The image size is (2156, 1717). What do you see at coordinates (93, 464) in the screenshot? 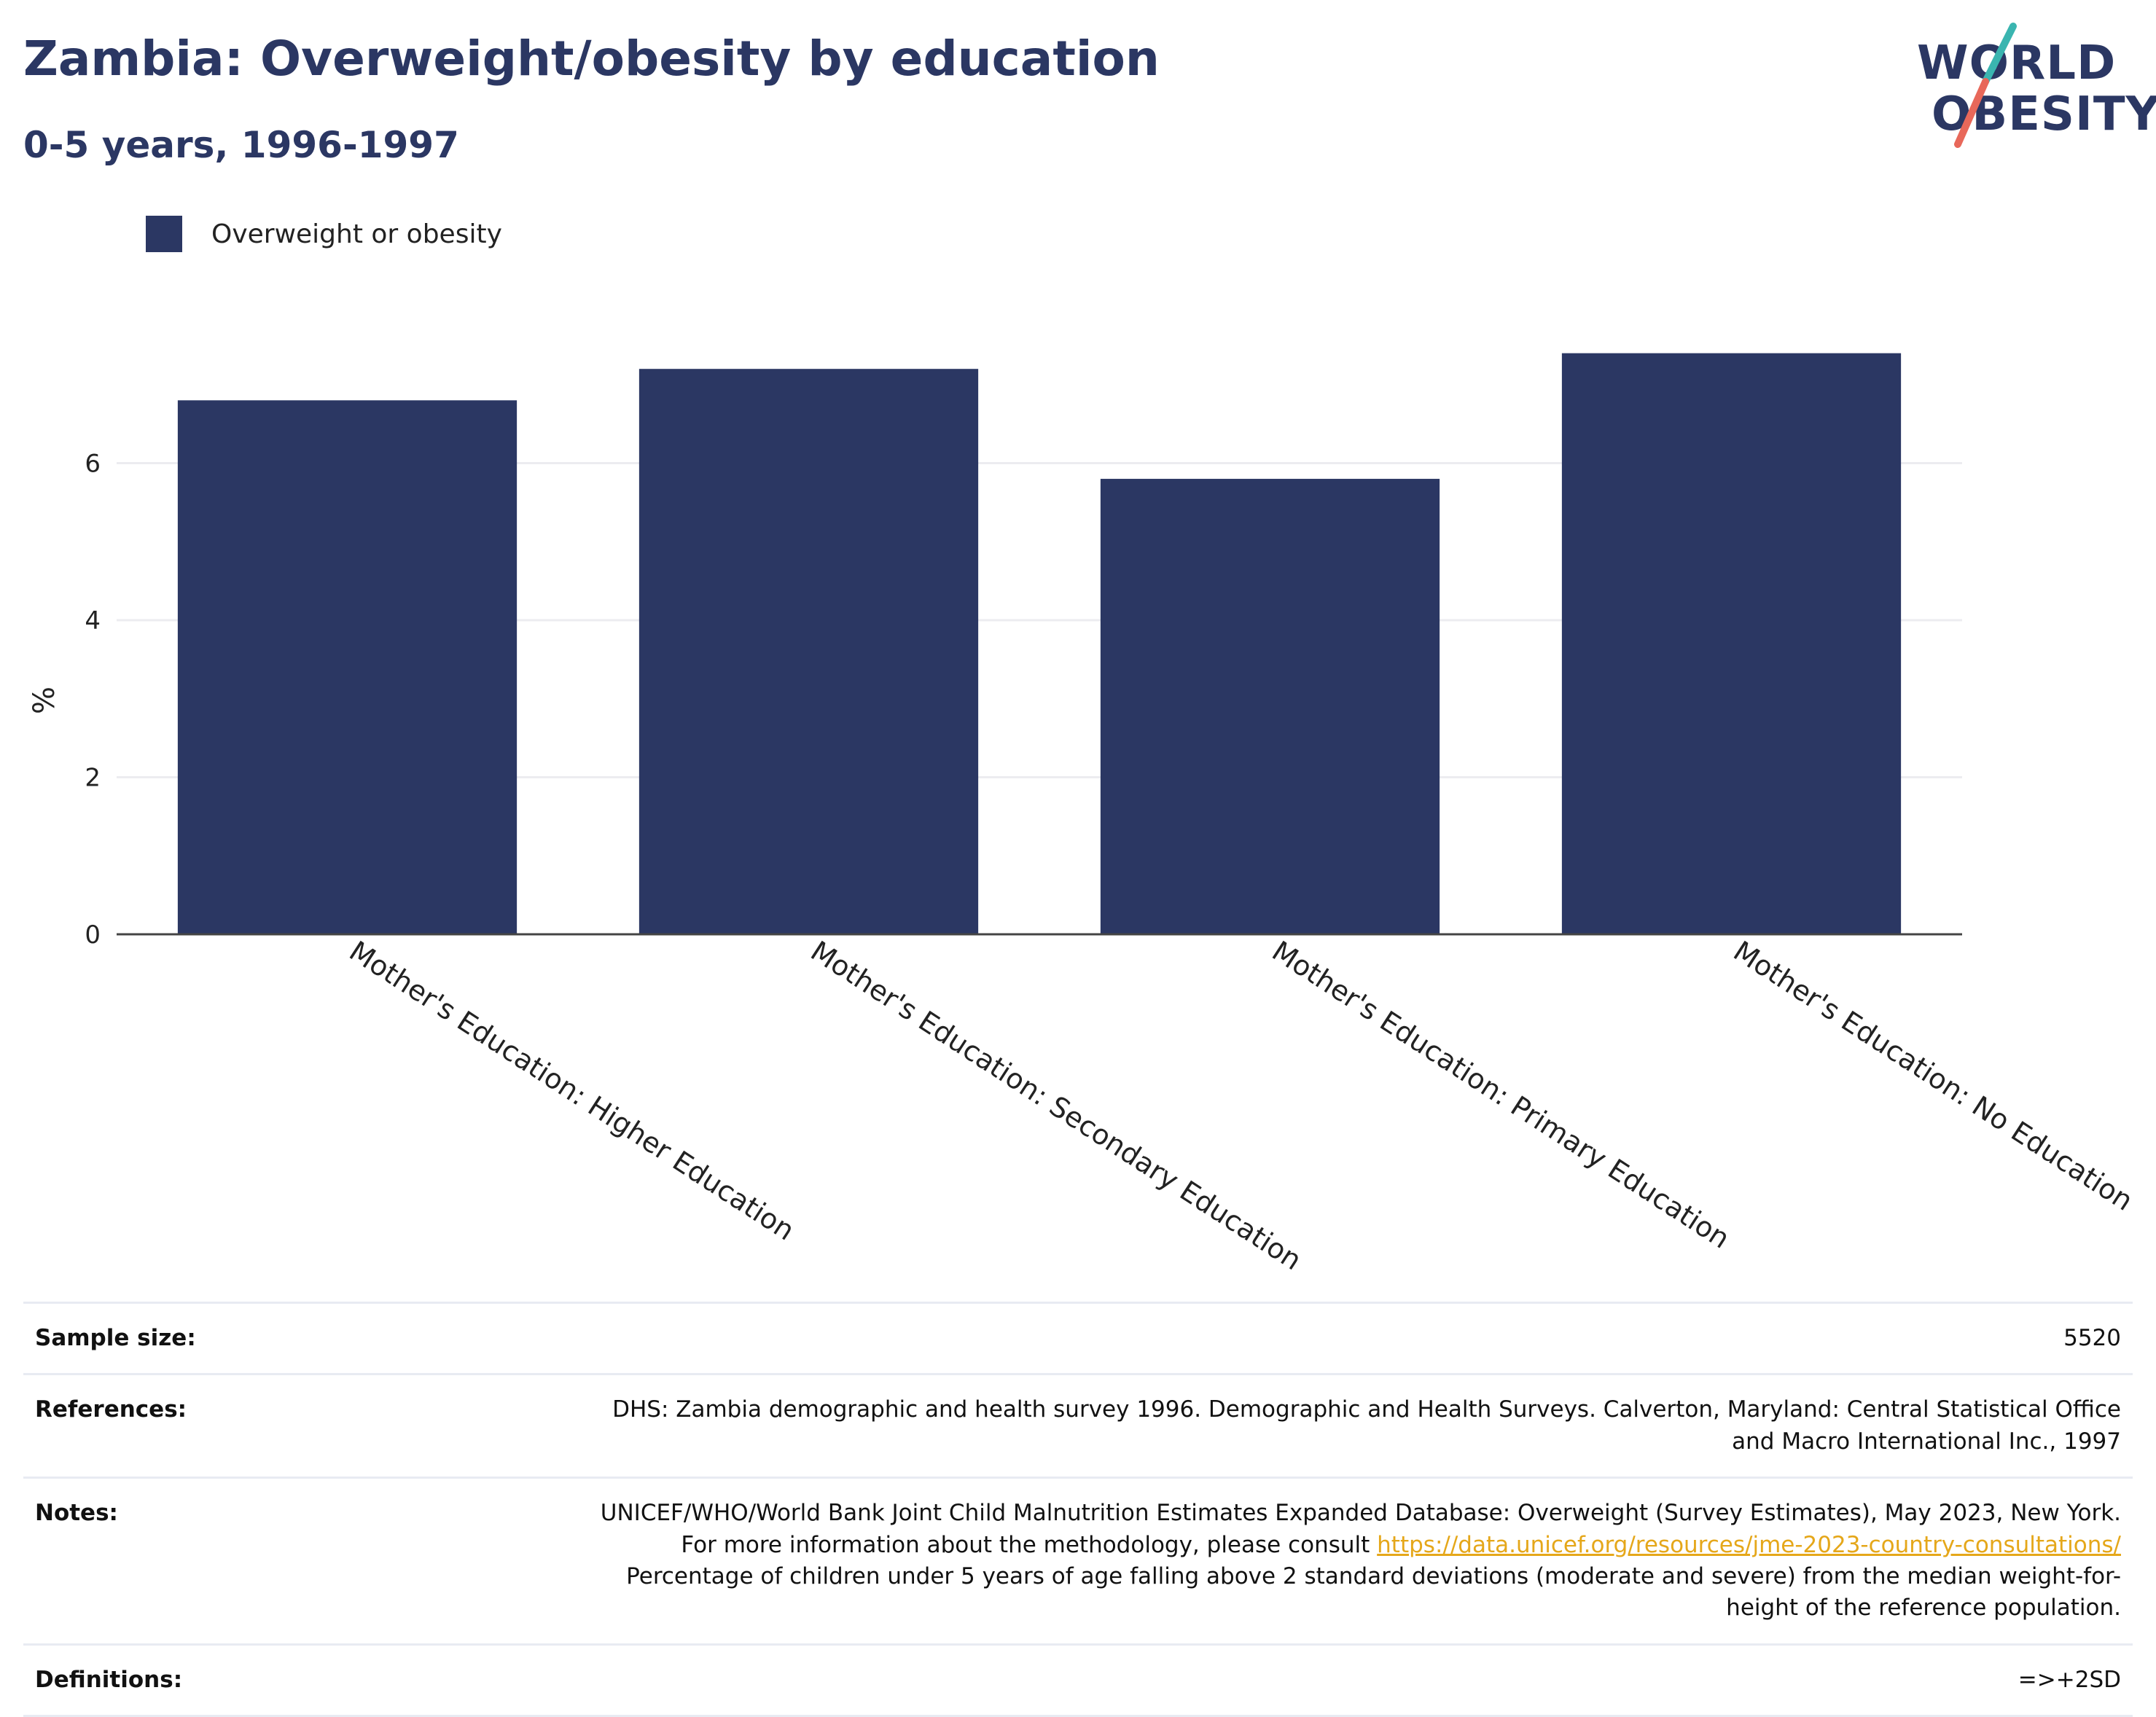
I see `y-tick-label: 6` at bounding box center [93, 464].